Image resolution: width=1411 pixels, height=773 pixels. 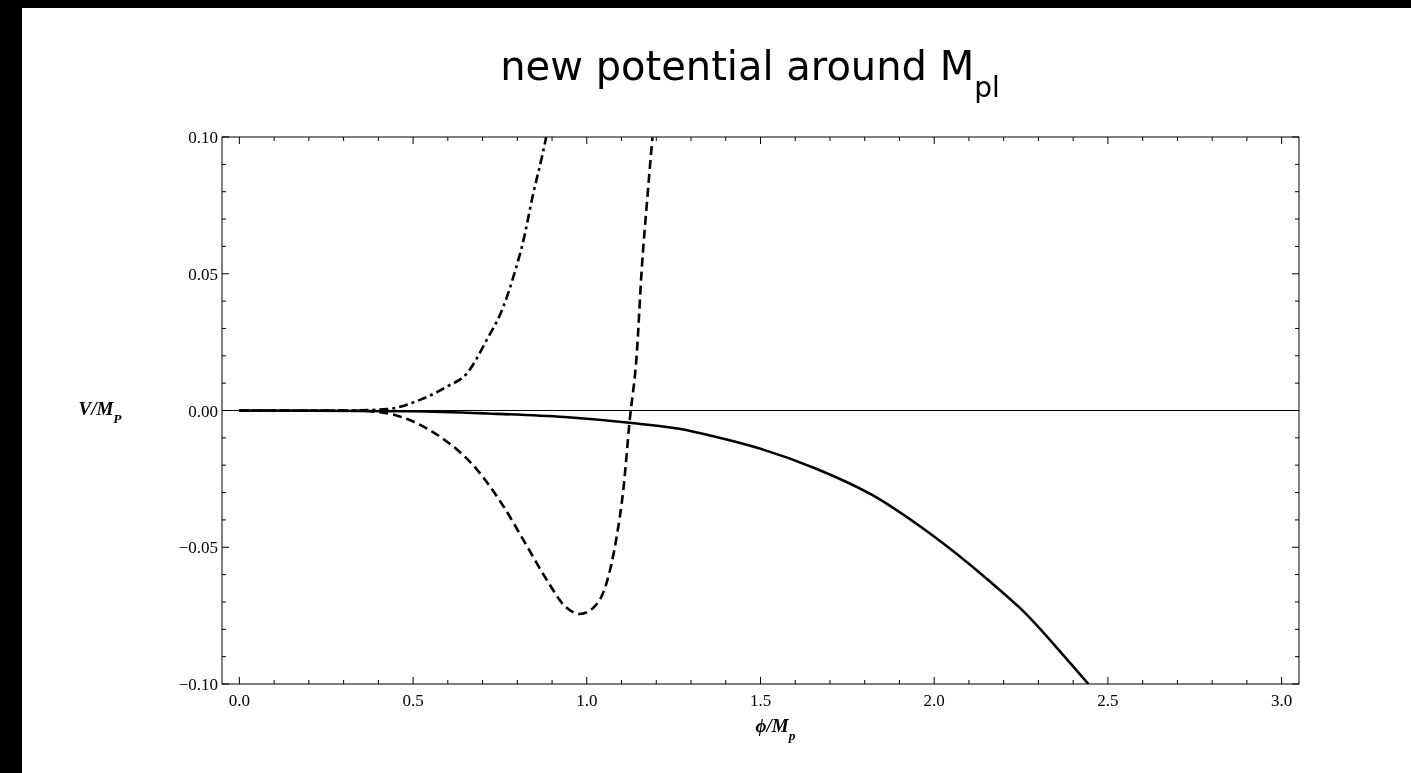 What do you see at coordinates (198, 684) in the screenshot?
I see `y-tick-label: −0.10` at bounding box center [198, 684].